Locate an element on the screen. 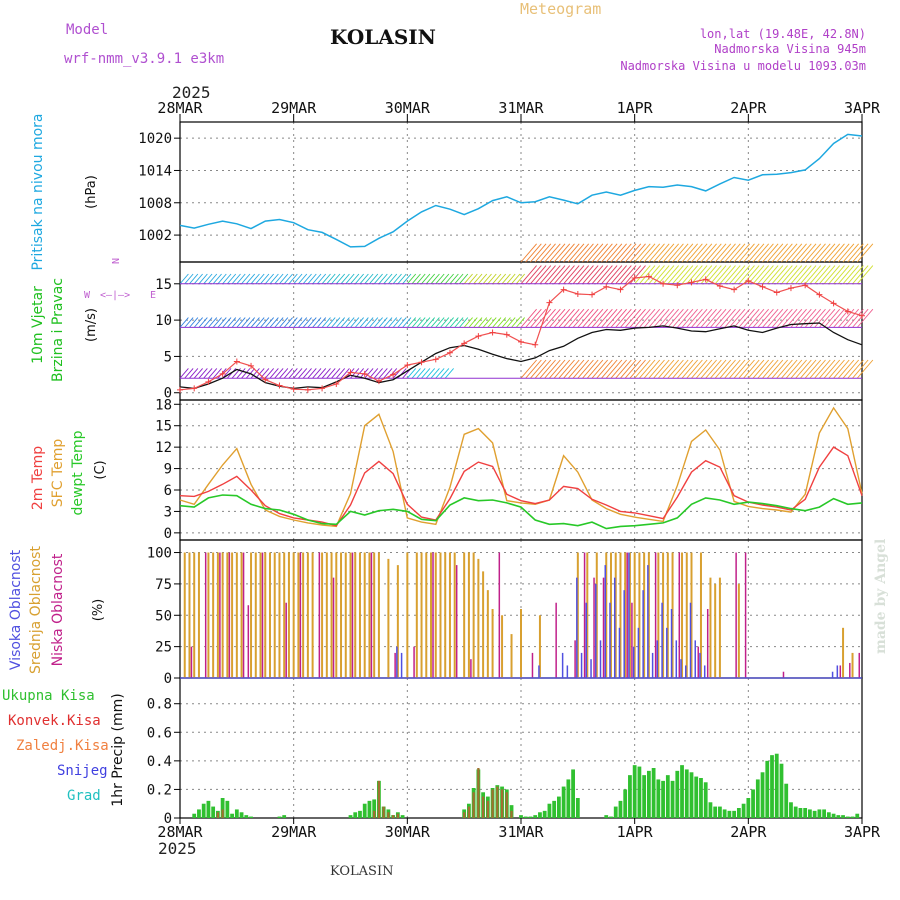  ytick-label: 0.4 is located at coordinates (159, 762).